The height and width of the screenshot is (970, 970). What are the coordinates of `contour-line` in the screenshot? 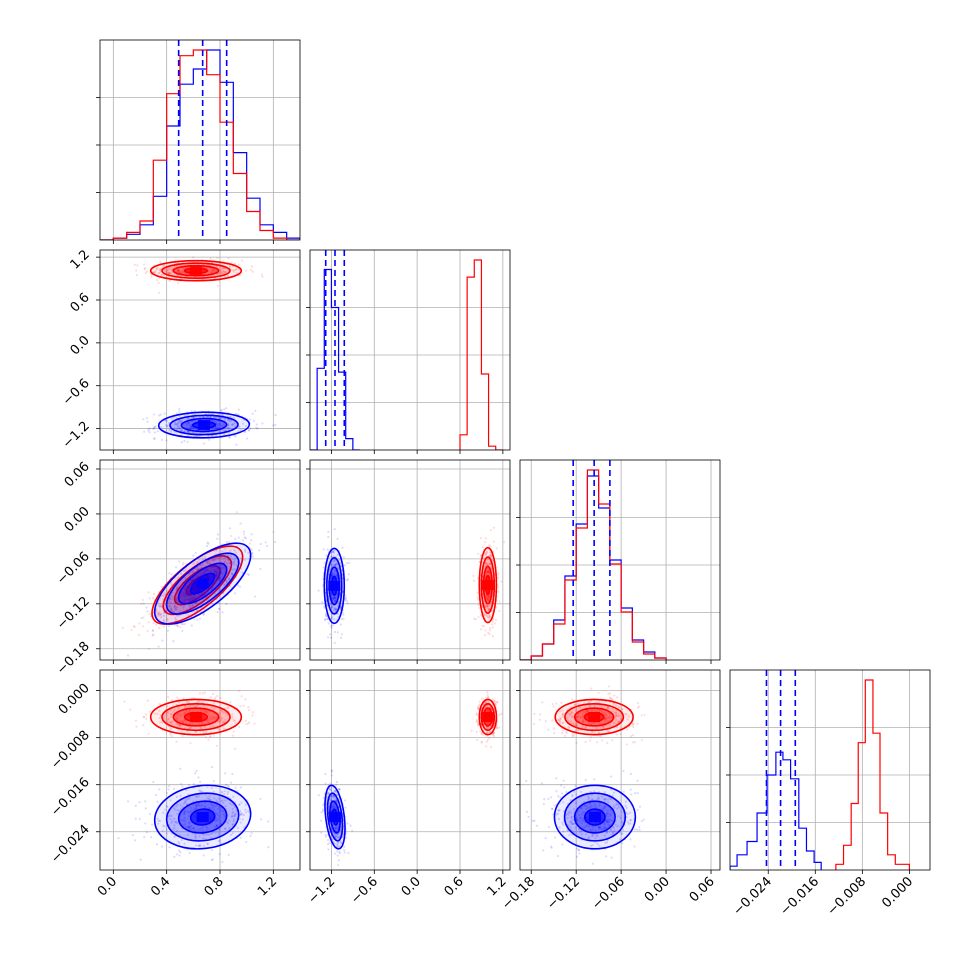 It's located at (202, 817).